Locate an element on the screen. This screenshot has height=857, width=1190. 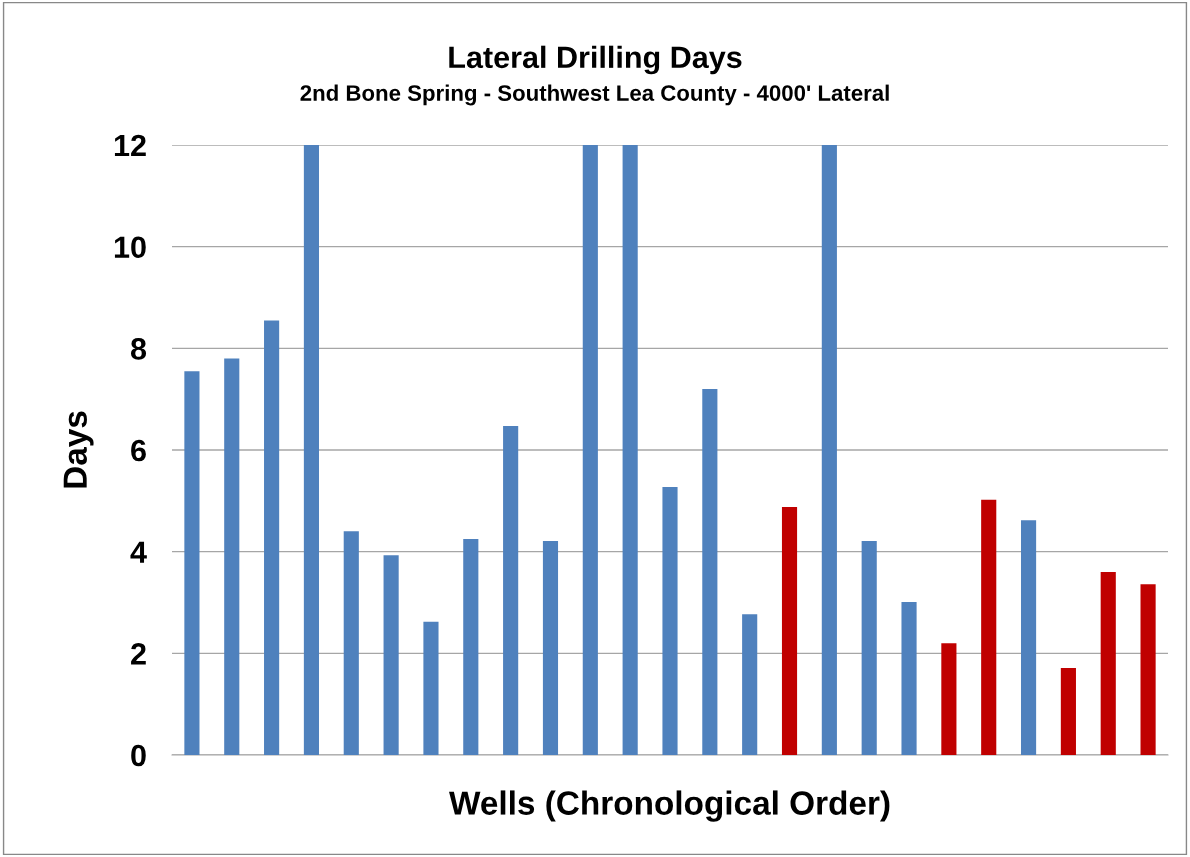
y-tick-label: 0 is located at coordinates (138, 755).